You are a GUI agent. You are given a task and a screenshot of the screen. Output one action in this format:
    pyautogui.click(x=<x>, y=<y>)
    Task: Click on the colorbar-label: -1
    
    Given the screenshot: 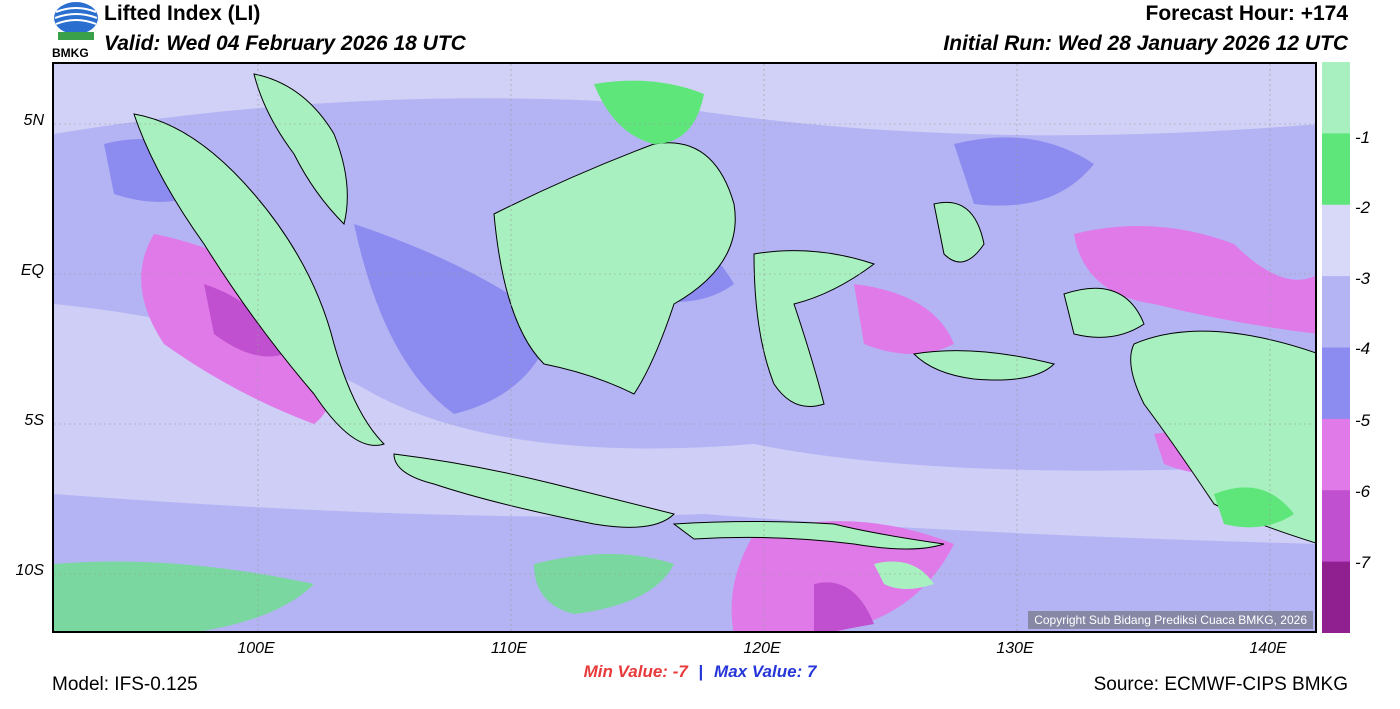 What is the action you would take?
    pyautogui.click(x=1363, y=137)
    